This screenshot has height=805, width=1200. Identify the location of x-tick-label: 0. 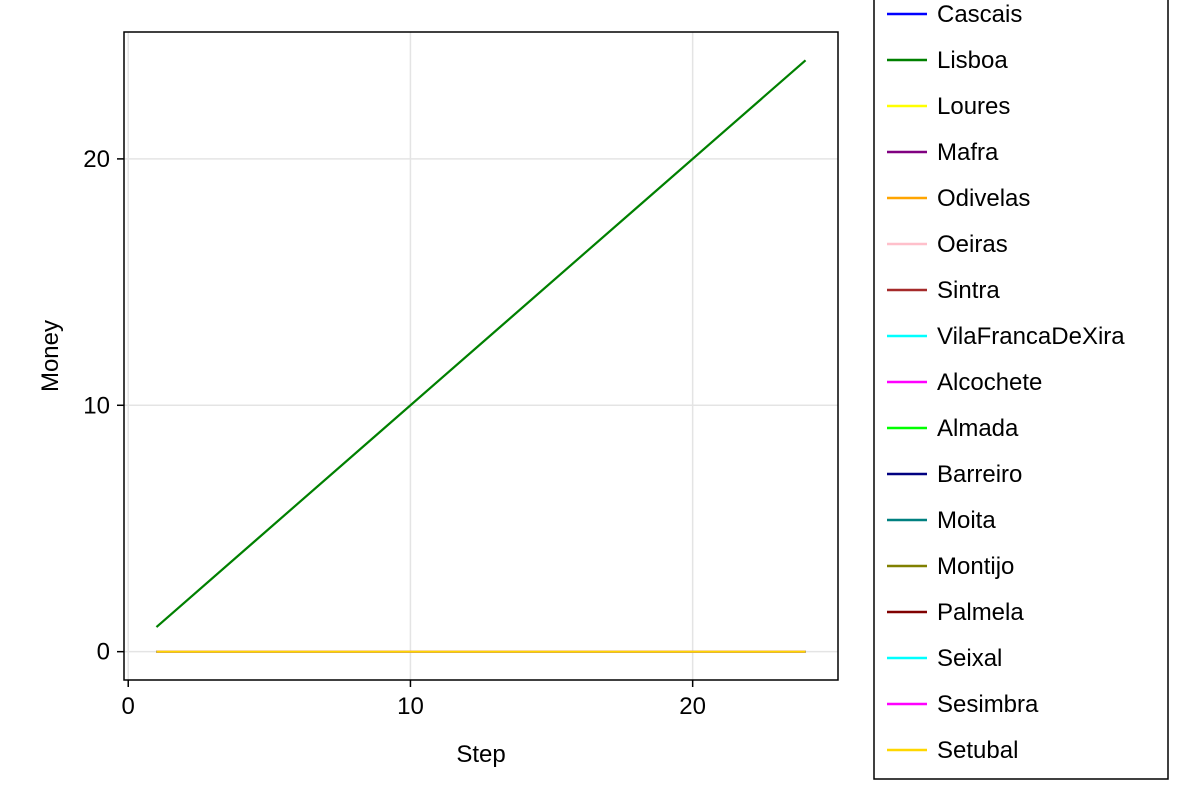
(128, 706).